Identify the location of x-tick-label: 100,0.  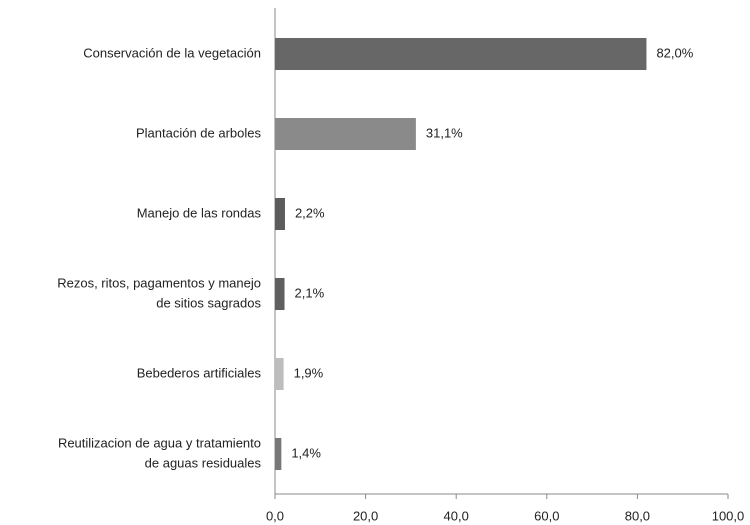
(728, 515).